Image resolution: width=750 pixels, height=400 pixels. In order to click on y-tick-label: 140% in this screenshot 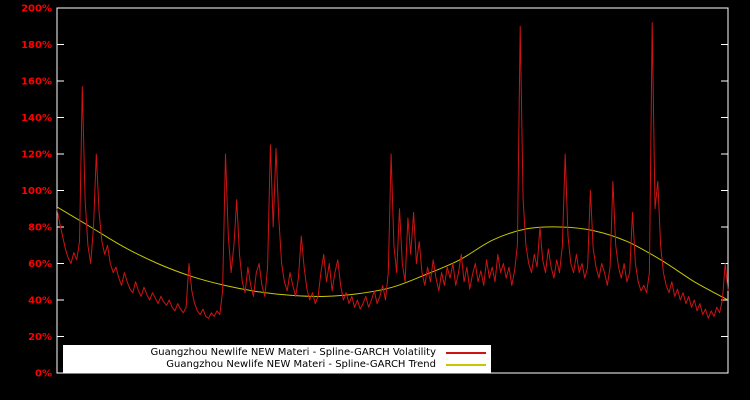, I will do `click(36, 118)`.